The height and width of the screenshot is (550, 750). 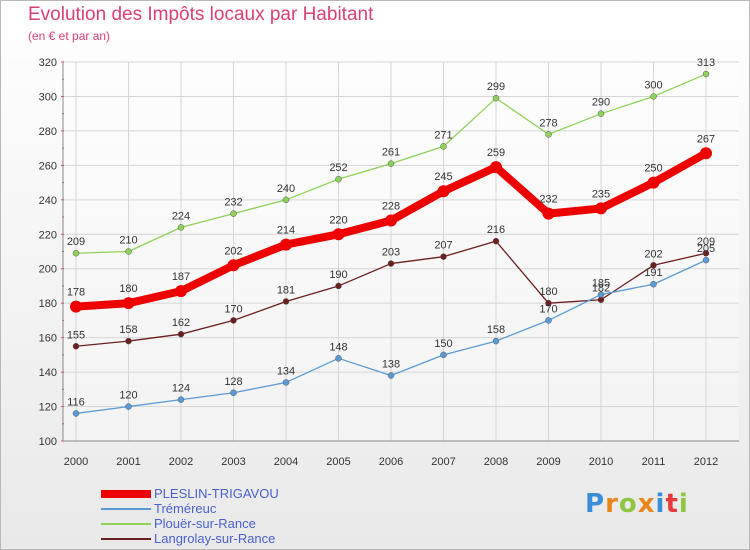 What do you see at coordinates (76, 462) in the screenshot?
I see `x-tick-label: 2000` at bounding box center [76, 462].